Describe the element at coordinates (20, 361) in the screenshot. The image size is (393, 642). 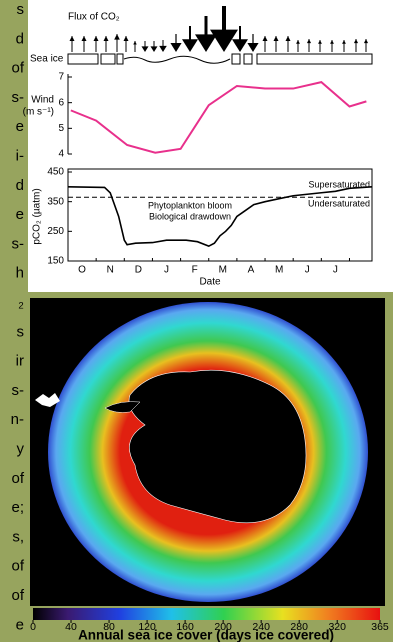
I see `body-text-fragment: ir` at that location.